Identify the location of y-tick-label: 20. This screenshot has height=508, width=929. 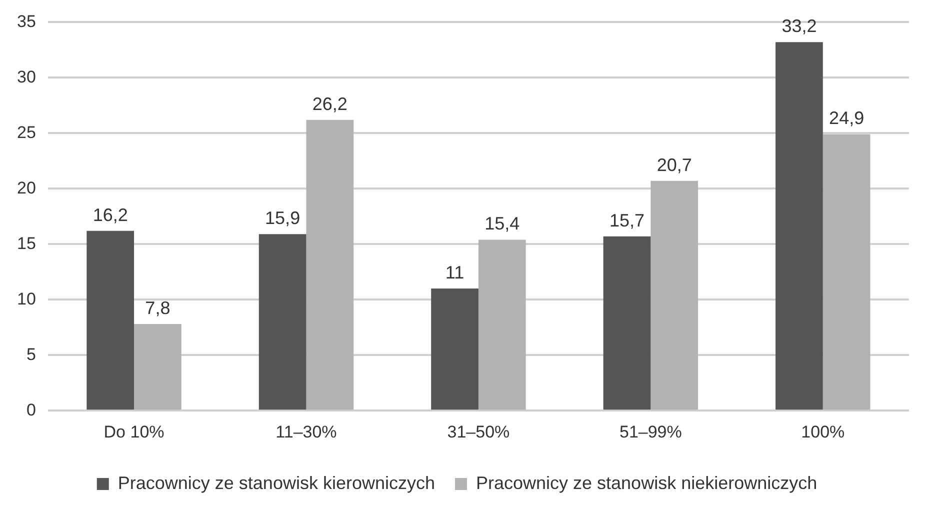
(26, 188).